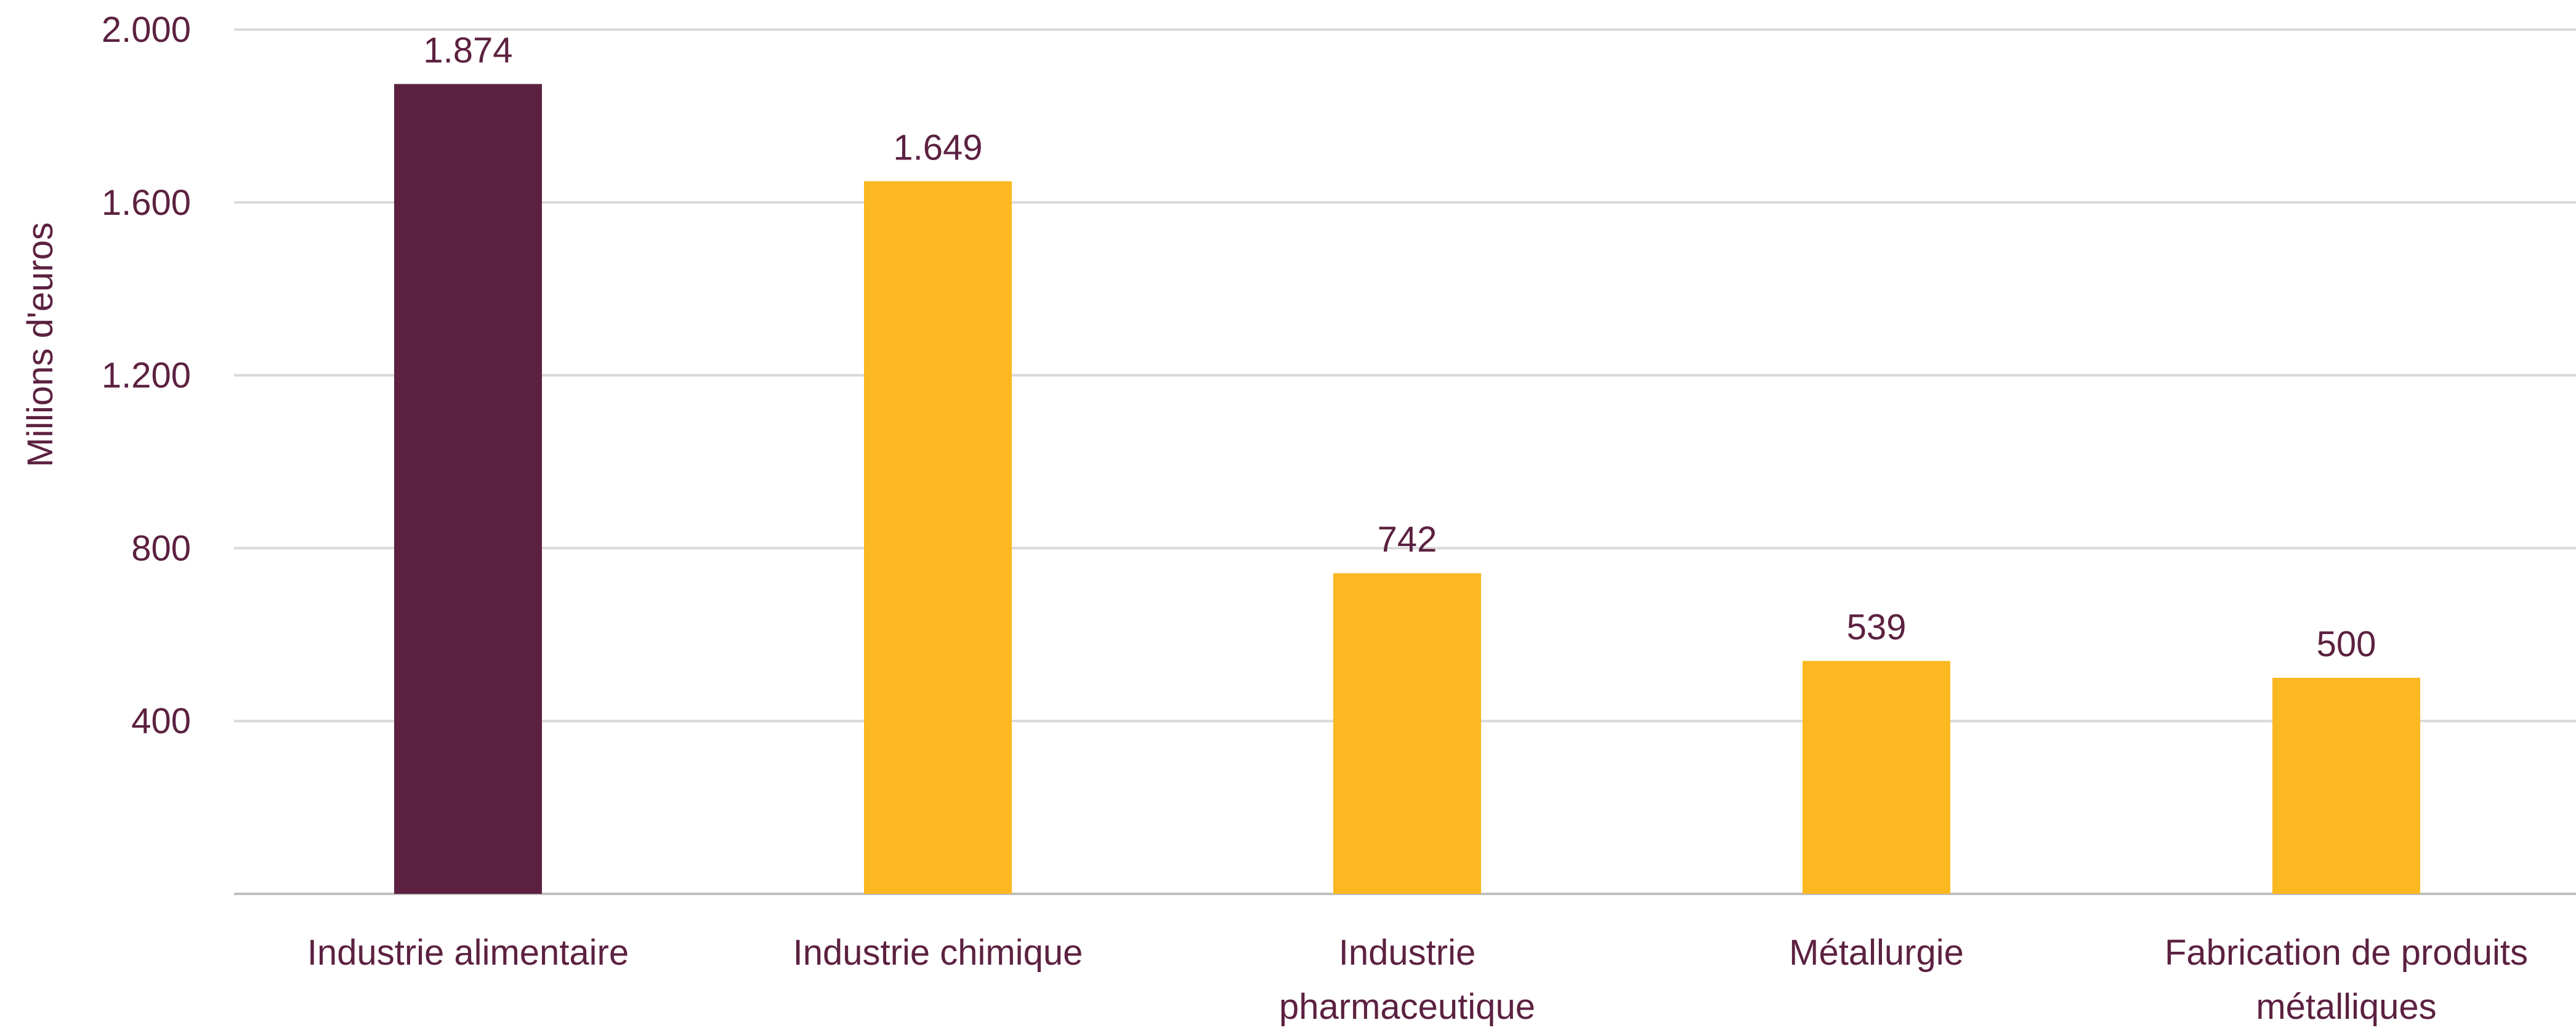  What do you see at coordinates (161, 548) in the screenshot?
I see `y-tick-label: 800` at bounding box center [161, 548].